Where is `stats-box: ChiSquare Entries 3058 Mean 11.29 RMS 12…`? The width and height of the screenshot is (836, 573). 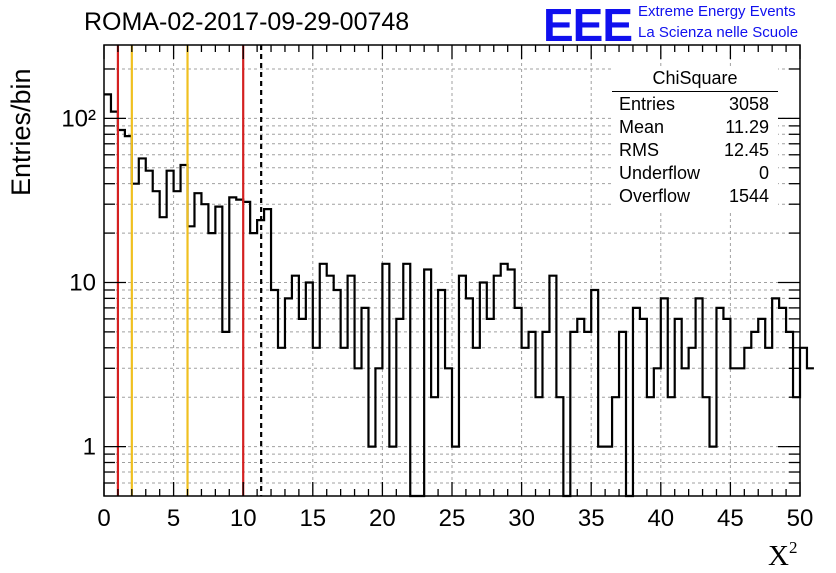
stats-box: ChiSquare Entries 3058 Mean 11.29 RMS 12… is located at coordinates (695, 139).